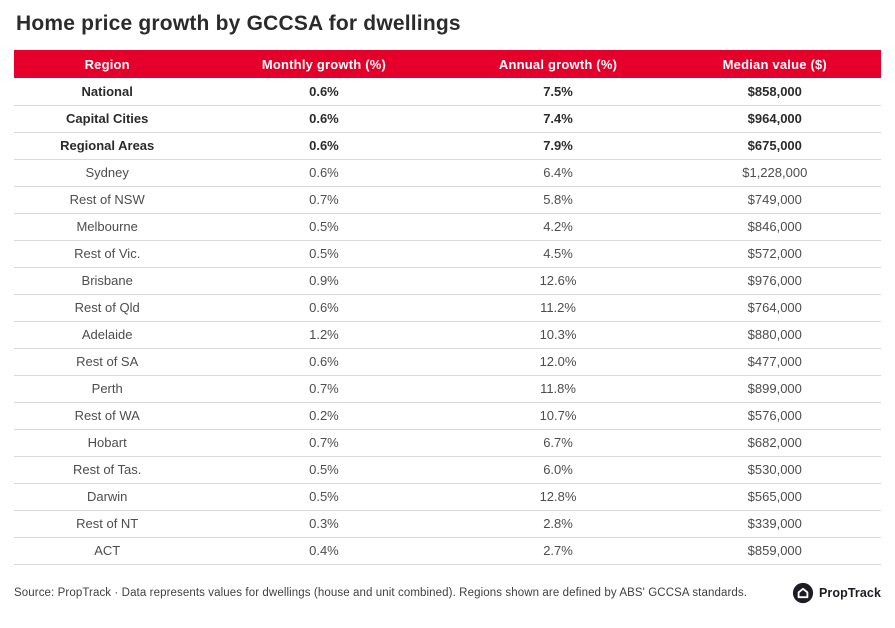 The height and width of the screenshot is (628, 895). What do you see at coordinates (558, 524) in the screenshot?
I see `cell-annual: 2.8%` at bounding box center [558, 524].